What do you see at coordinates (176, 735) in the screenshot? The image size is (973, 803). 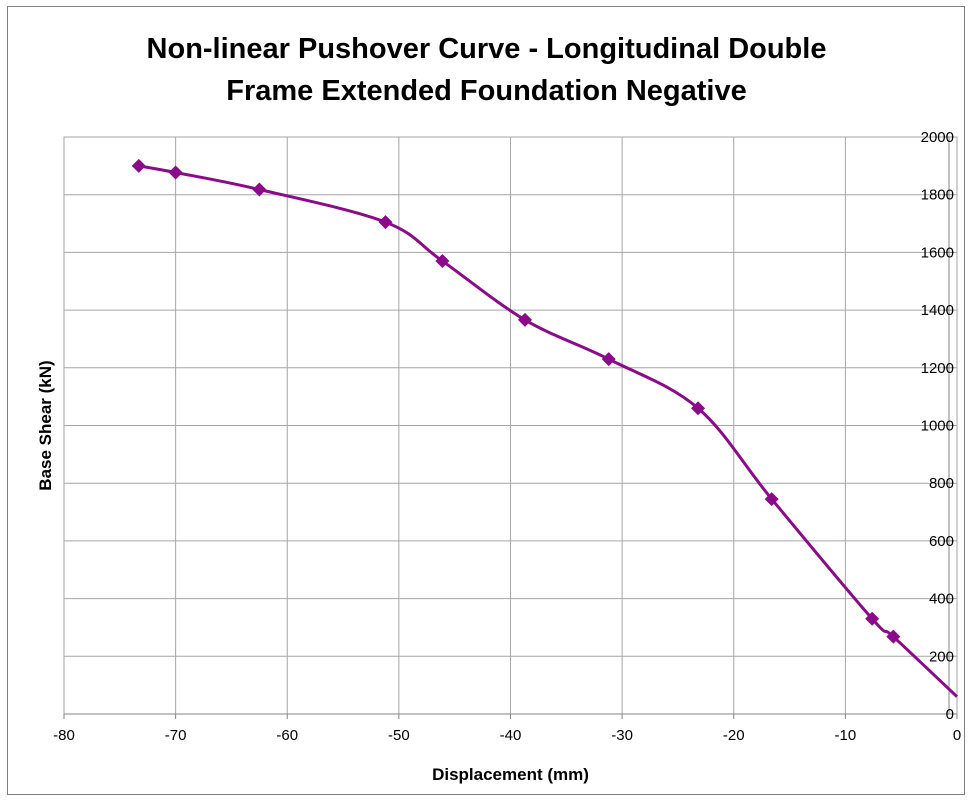 I see `x-tick-label: -70` at bounding box center [176, 735].